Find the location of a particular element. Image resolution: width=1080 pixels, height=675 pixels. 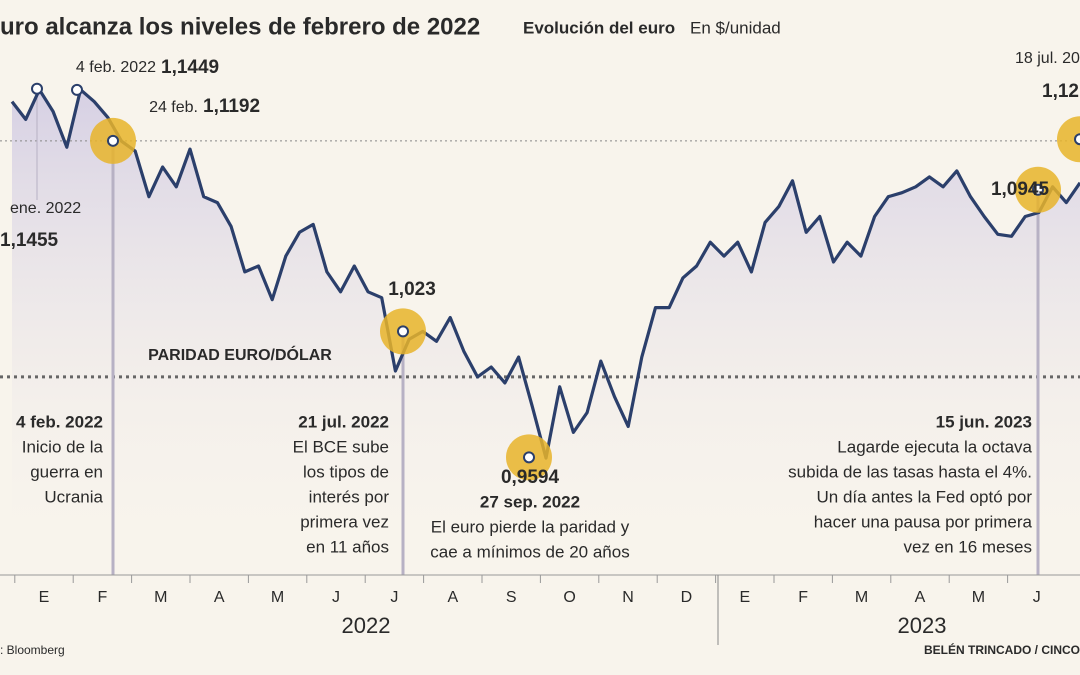

highlight-value: 1,1449 is located at coordinates (190, 67).